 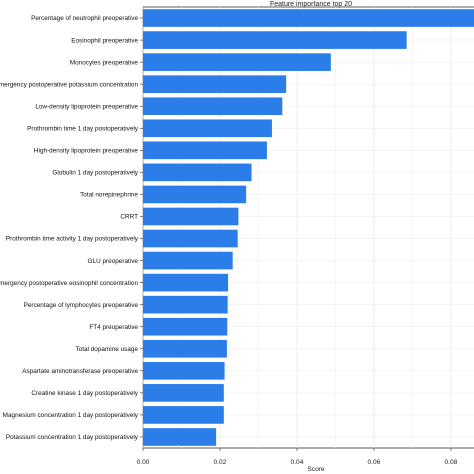 What do you see at coordinates (374, 462) in the screenshot?
I see `x-tick-label: 0.06` at bounding box center [374, 462].